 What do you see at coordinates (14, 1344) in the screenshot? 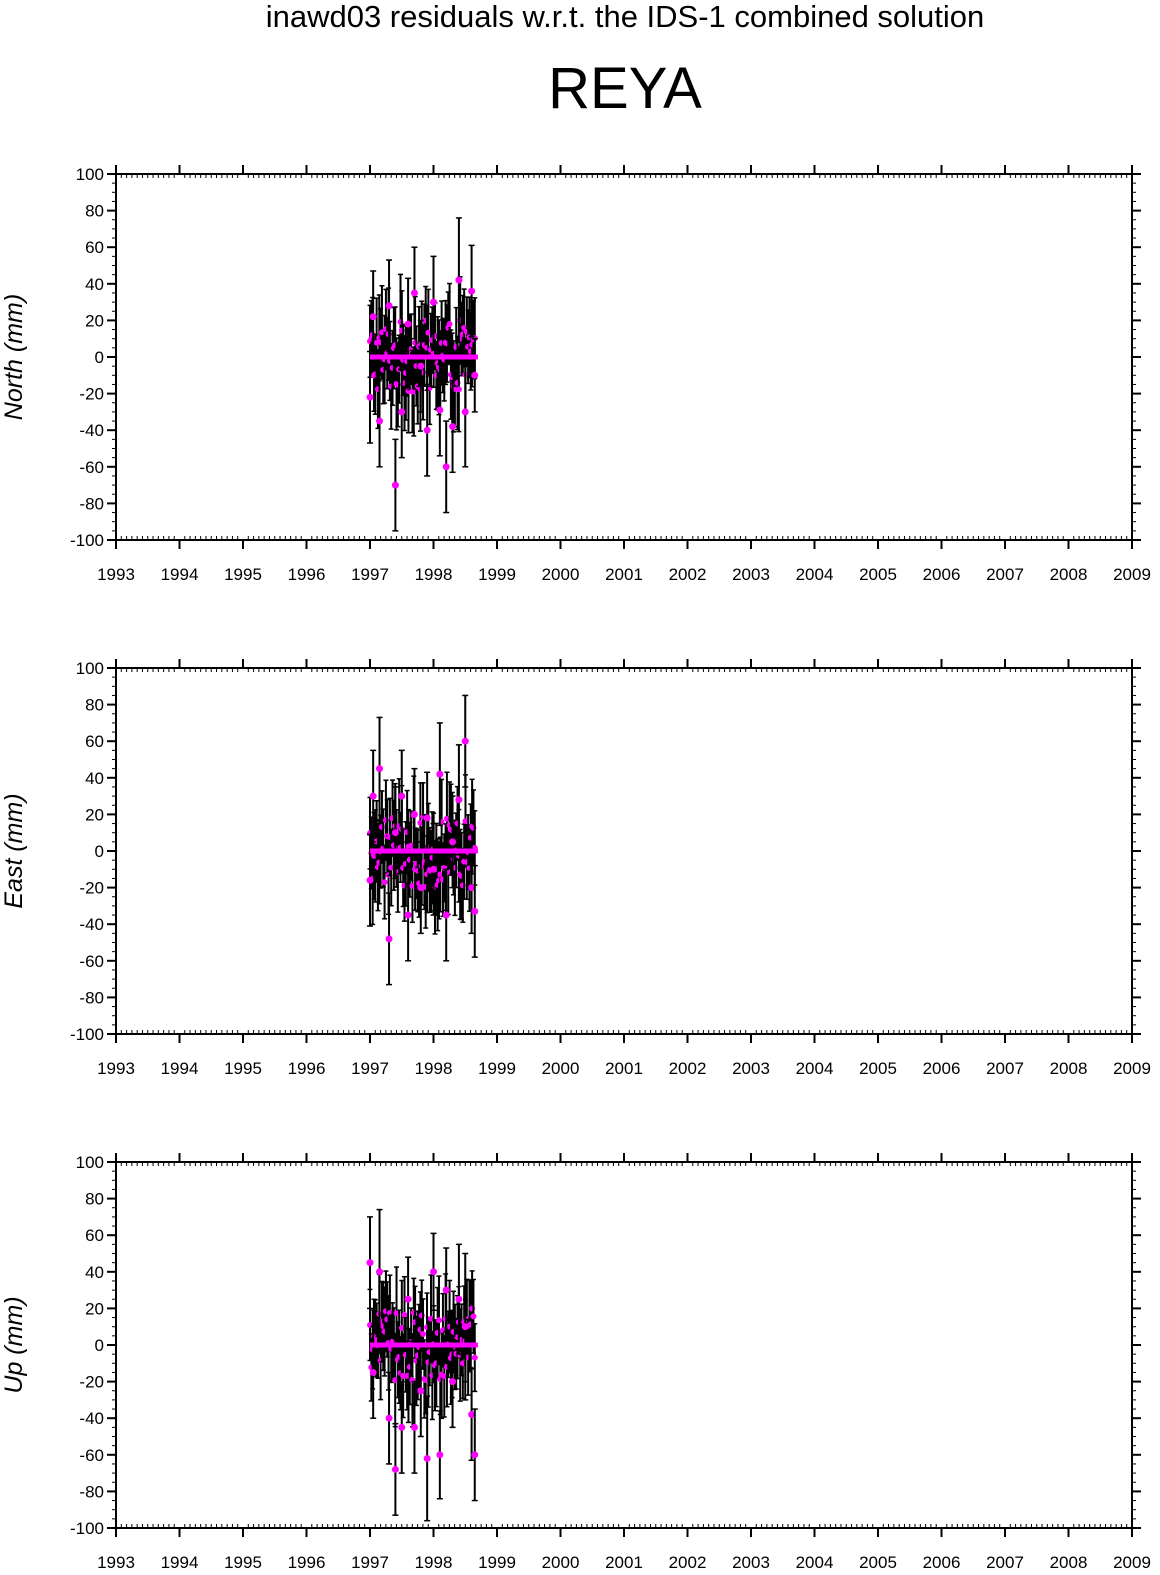
I see `y-axis-label: Up (mm)` at bounding box center [14, 1344].